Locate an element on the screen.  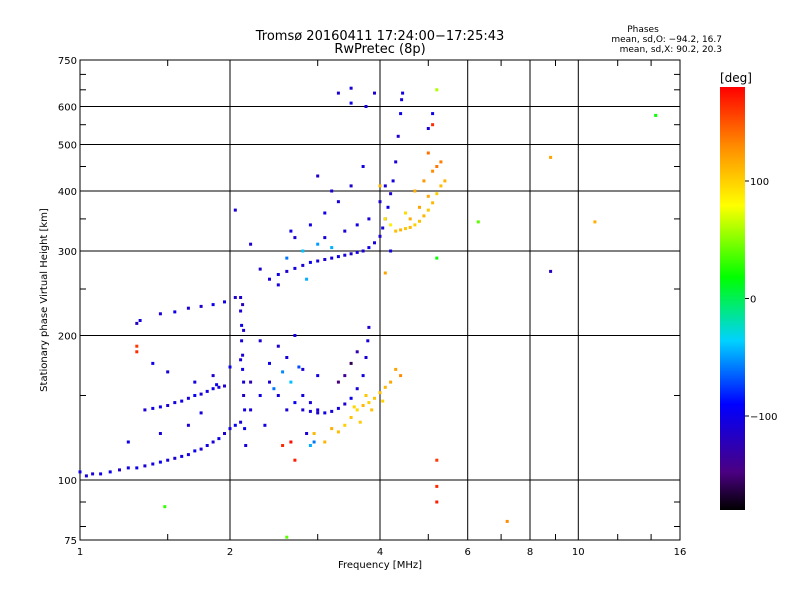
colorbar-tick-label: 100 is located at coordinates (759, 182).